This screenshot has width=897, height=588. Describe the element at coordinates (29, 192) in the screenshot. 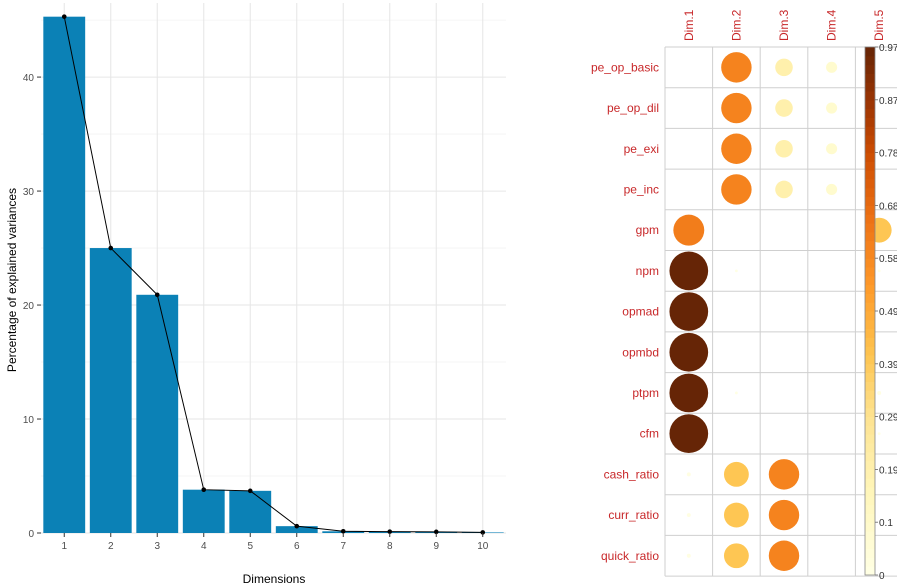

I see `y-tick-label: 30` at that location.